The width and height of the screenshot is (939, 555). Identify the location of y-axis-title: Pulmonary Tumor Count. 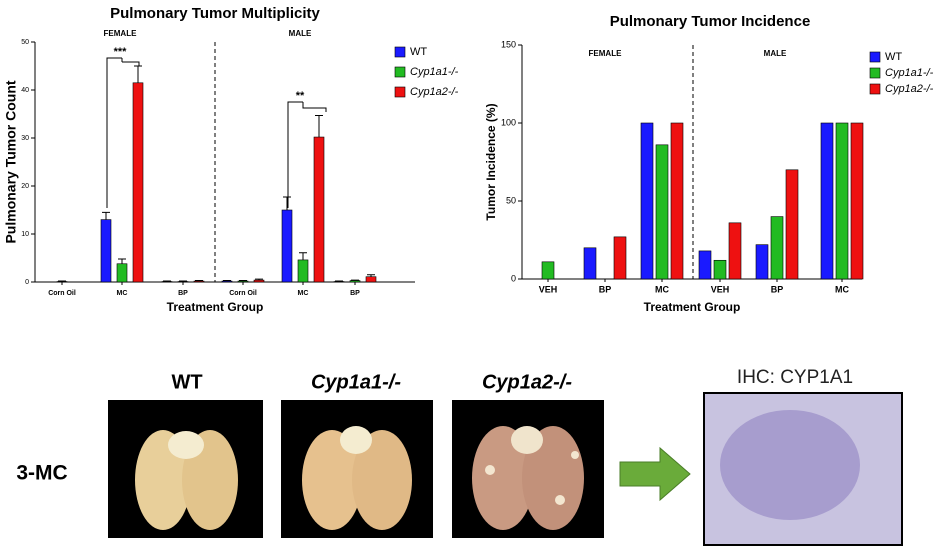
(11, 161).